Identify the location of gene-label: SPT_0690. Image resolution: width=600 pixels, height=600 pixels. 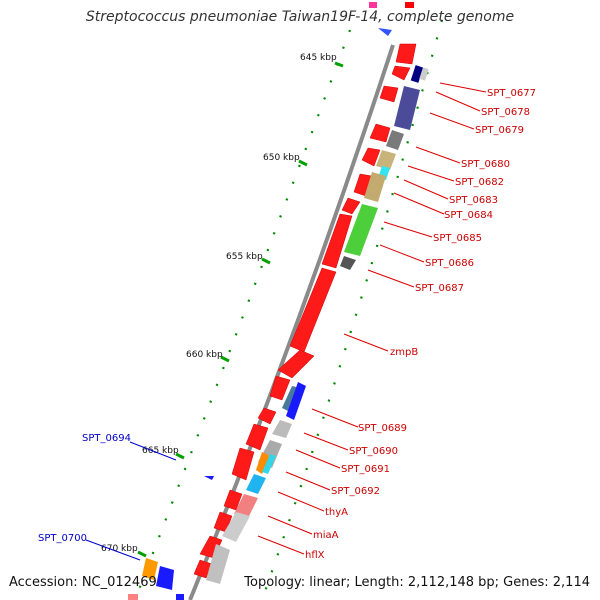
(373, 451).